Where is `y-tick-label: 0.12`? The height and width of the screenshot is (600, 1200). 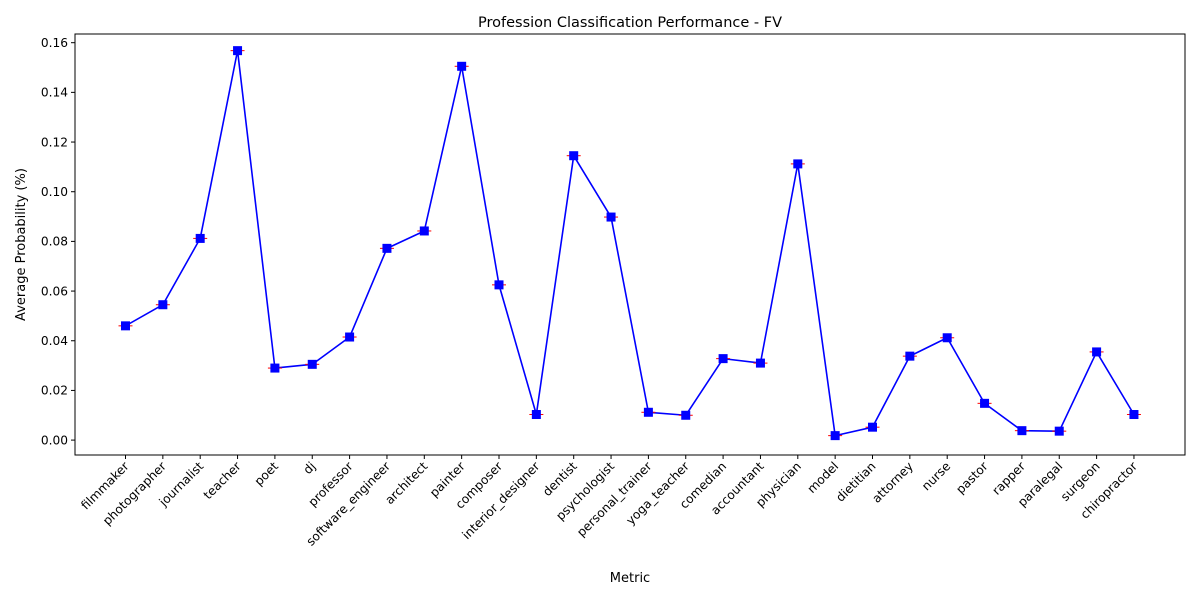
y-tick-label: 0.12 is located at coordinates (54, 142).